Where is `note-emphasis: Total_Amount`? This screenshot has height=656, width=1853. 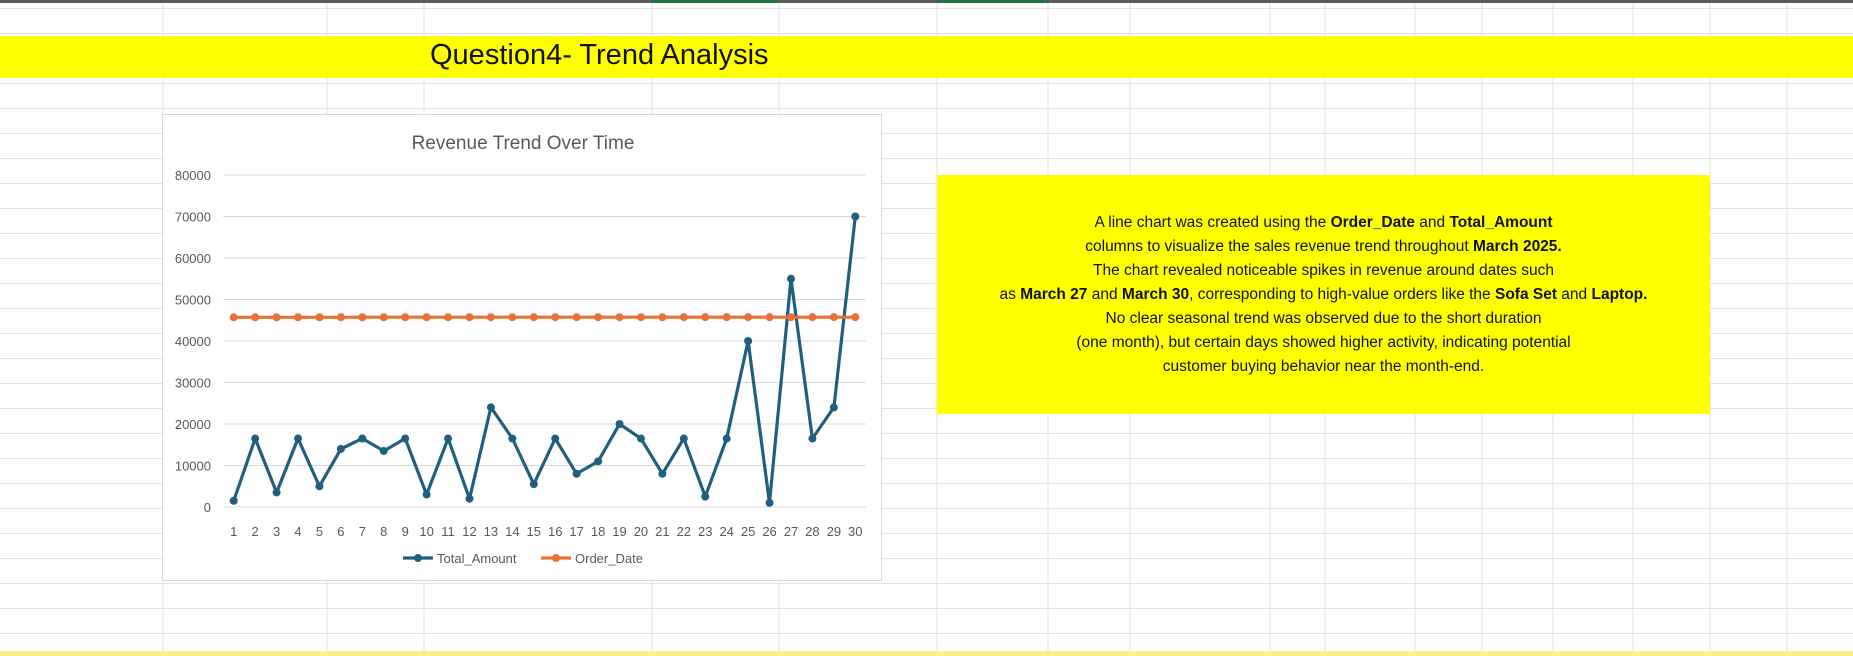
note-emphasis: Total_Amount is located at coordinates (1501, 222).